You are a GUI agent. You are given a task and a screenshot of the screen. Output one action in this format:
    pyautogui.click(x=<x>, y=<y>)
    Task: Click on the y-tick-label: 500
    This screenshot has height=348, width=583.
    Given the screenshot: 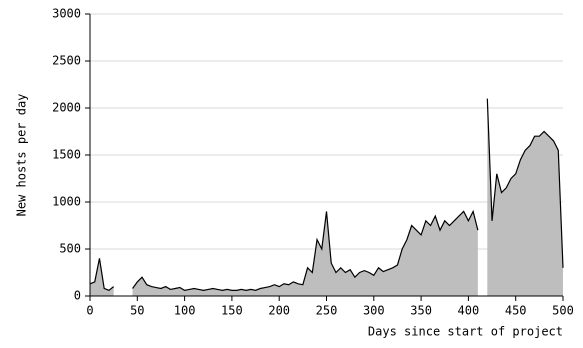 What is the action you would take?
    pyautogui.click(x=70, y=249)
    